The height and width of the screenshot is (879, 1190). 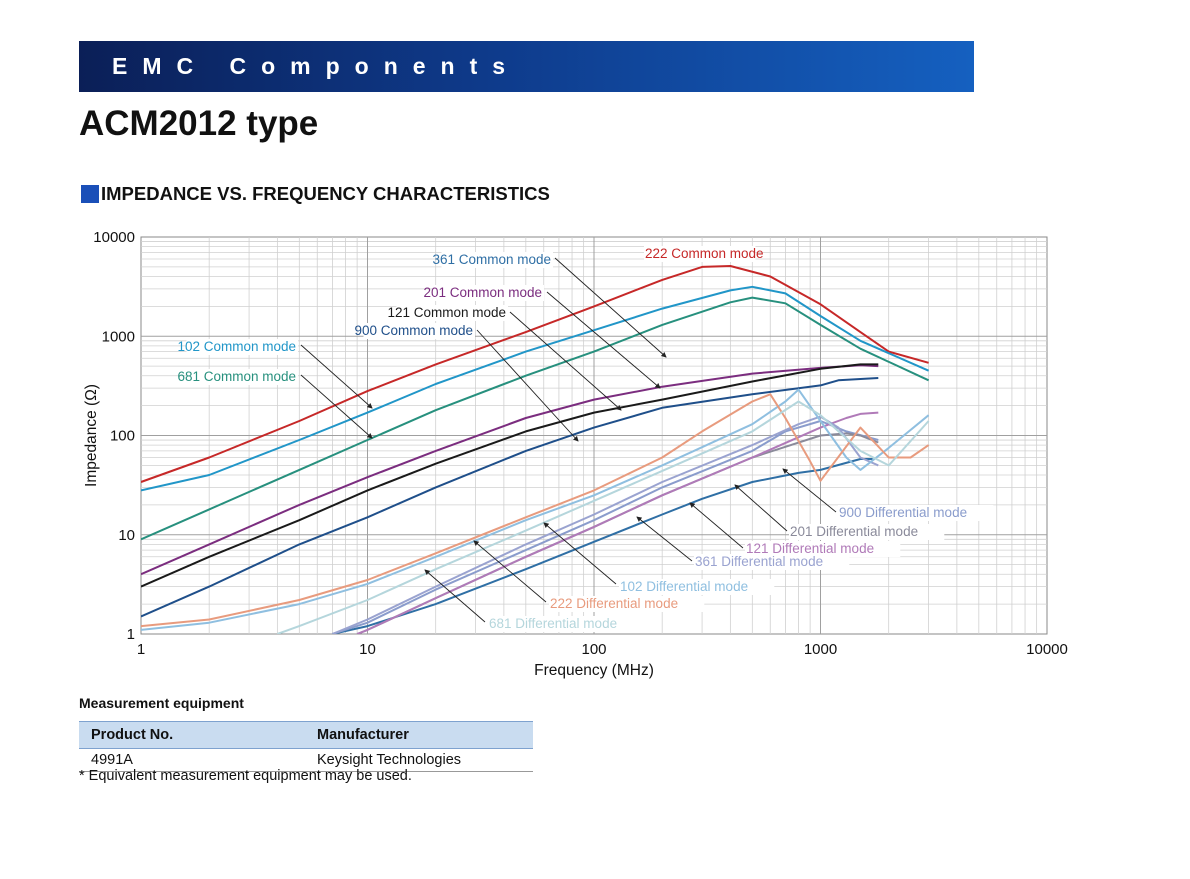 What do you see at coordinates (118, 336) in the screenshot?
I see `y-tick-label: 1000` at bounding box center [118, 336].